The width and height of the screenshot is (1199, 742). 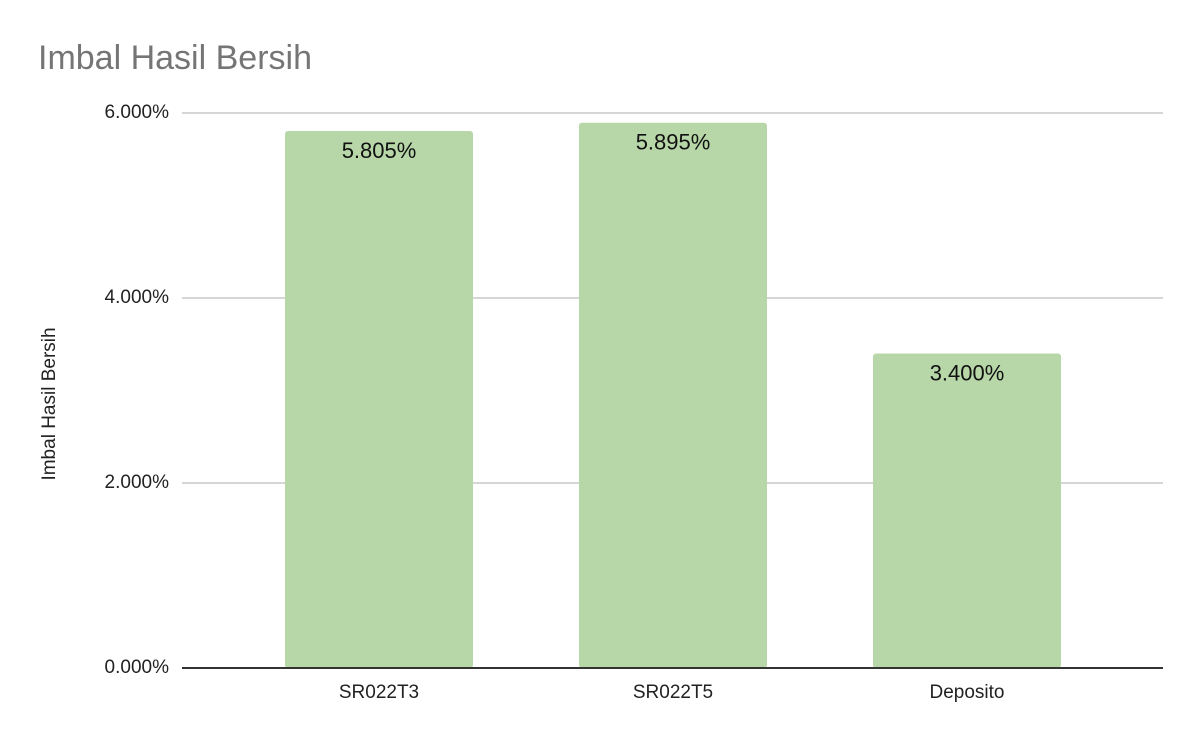 What do you see at coordinates (967, 692) in the screenshot?
I see `x-tick-label: Deposito` at bounding box center [967, 692].